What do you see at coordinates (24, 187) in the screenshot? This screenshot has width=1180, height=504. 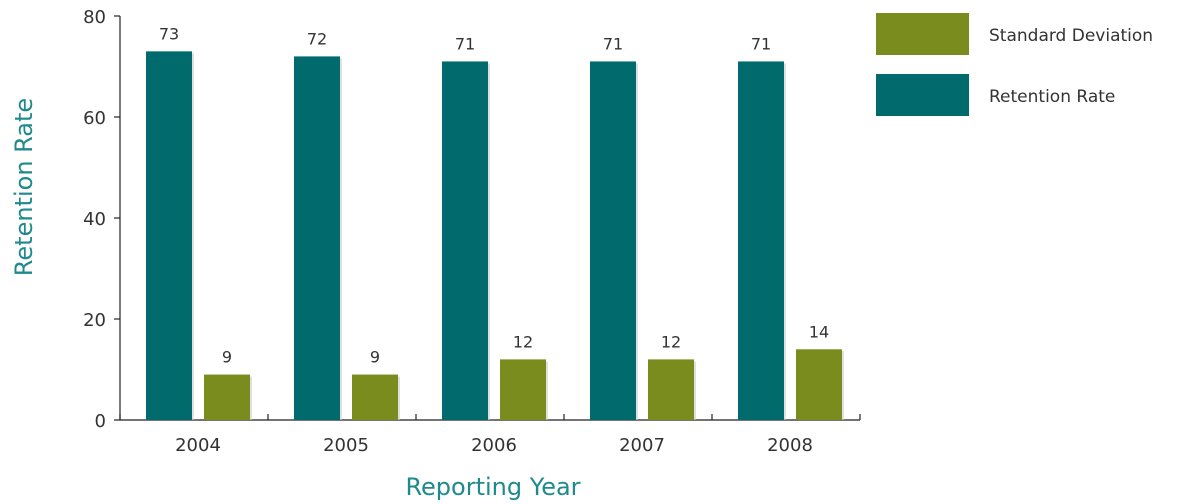 I see `y-axis-title: Retention Rate` at bounding box center [24, 187].